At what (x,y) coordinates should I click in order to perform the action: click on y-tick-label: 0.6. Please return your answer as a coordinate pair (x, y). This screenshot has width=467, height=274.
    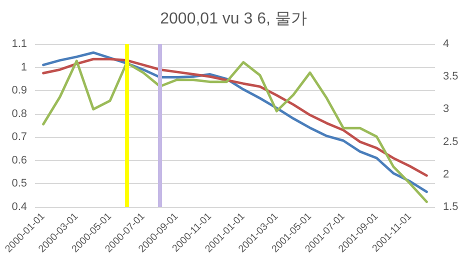
    Looking at the image, I should click on (19, 160).